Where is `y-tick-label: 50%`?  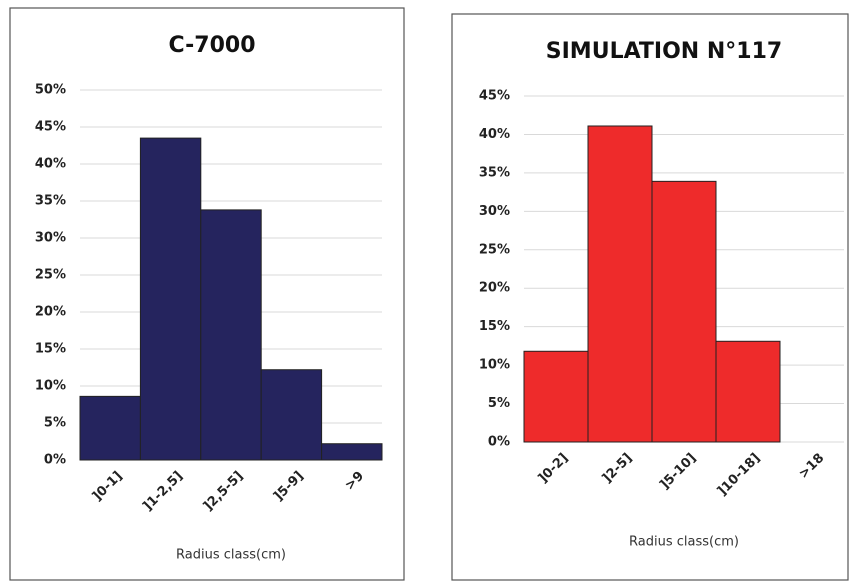 y-tick-label: 50% is located at coordinates (50, 90).